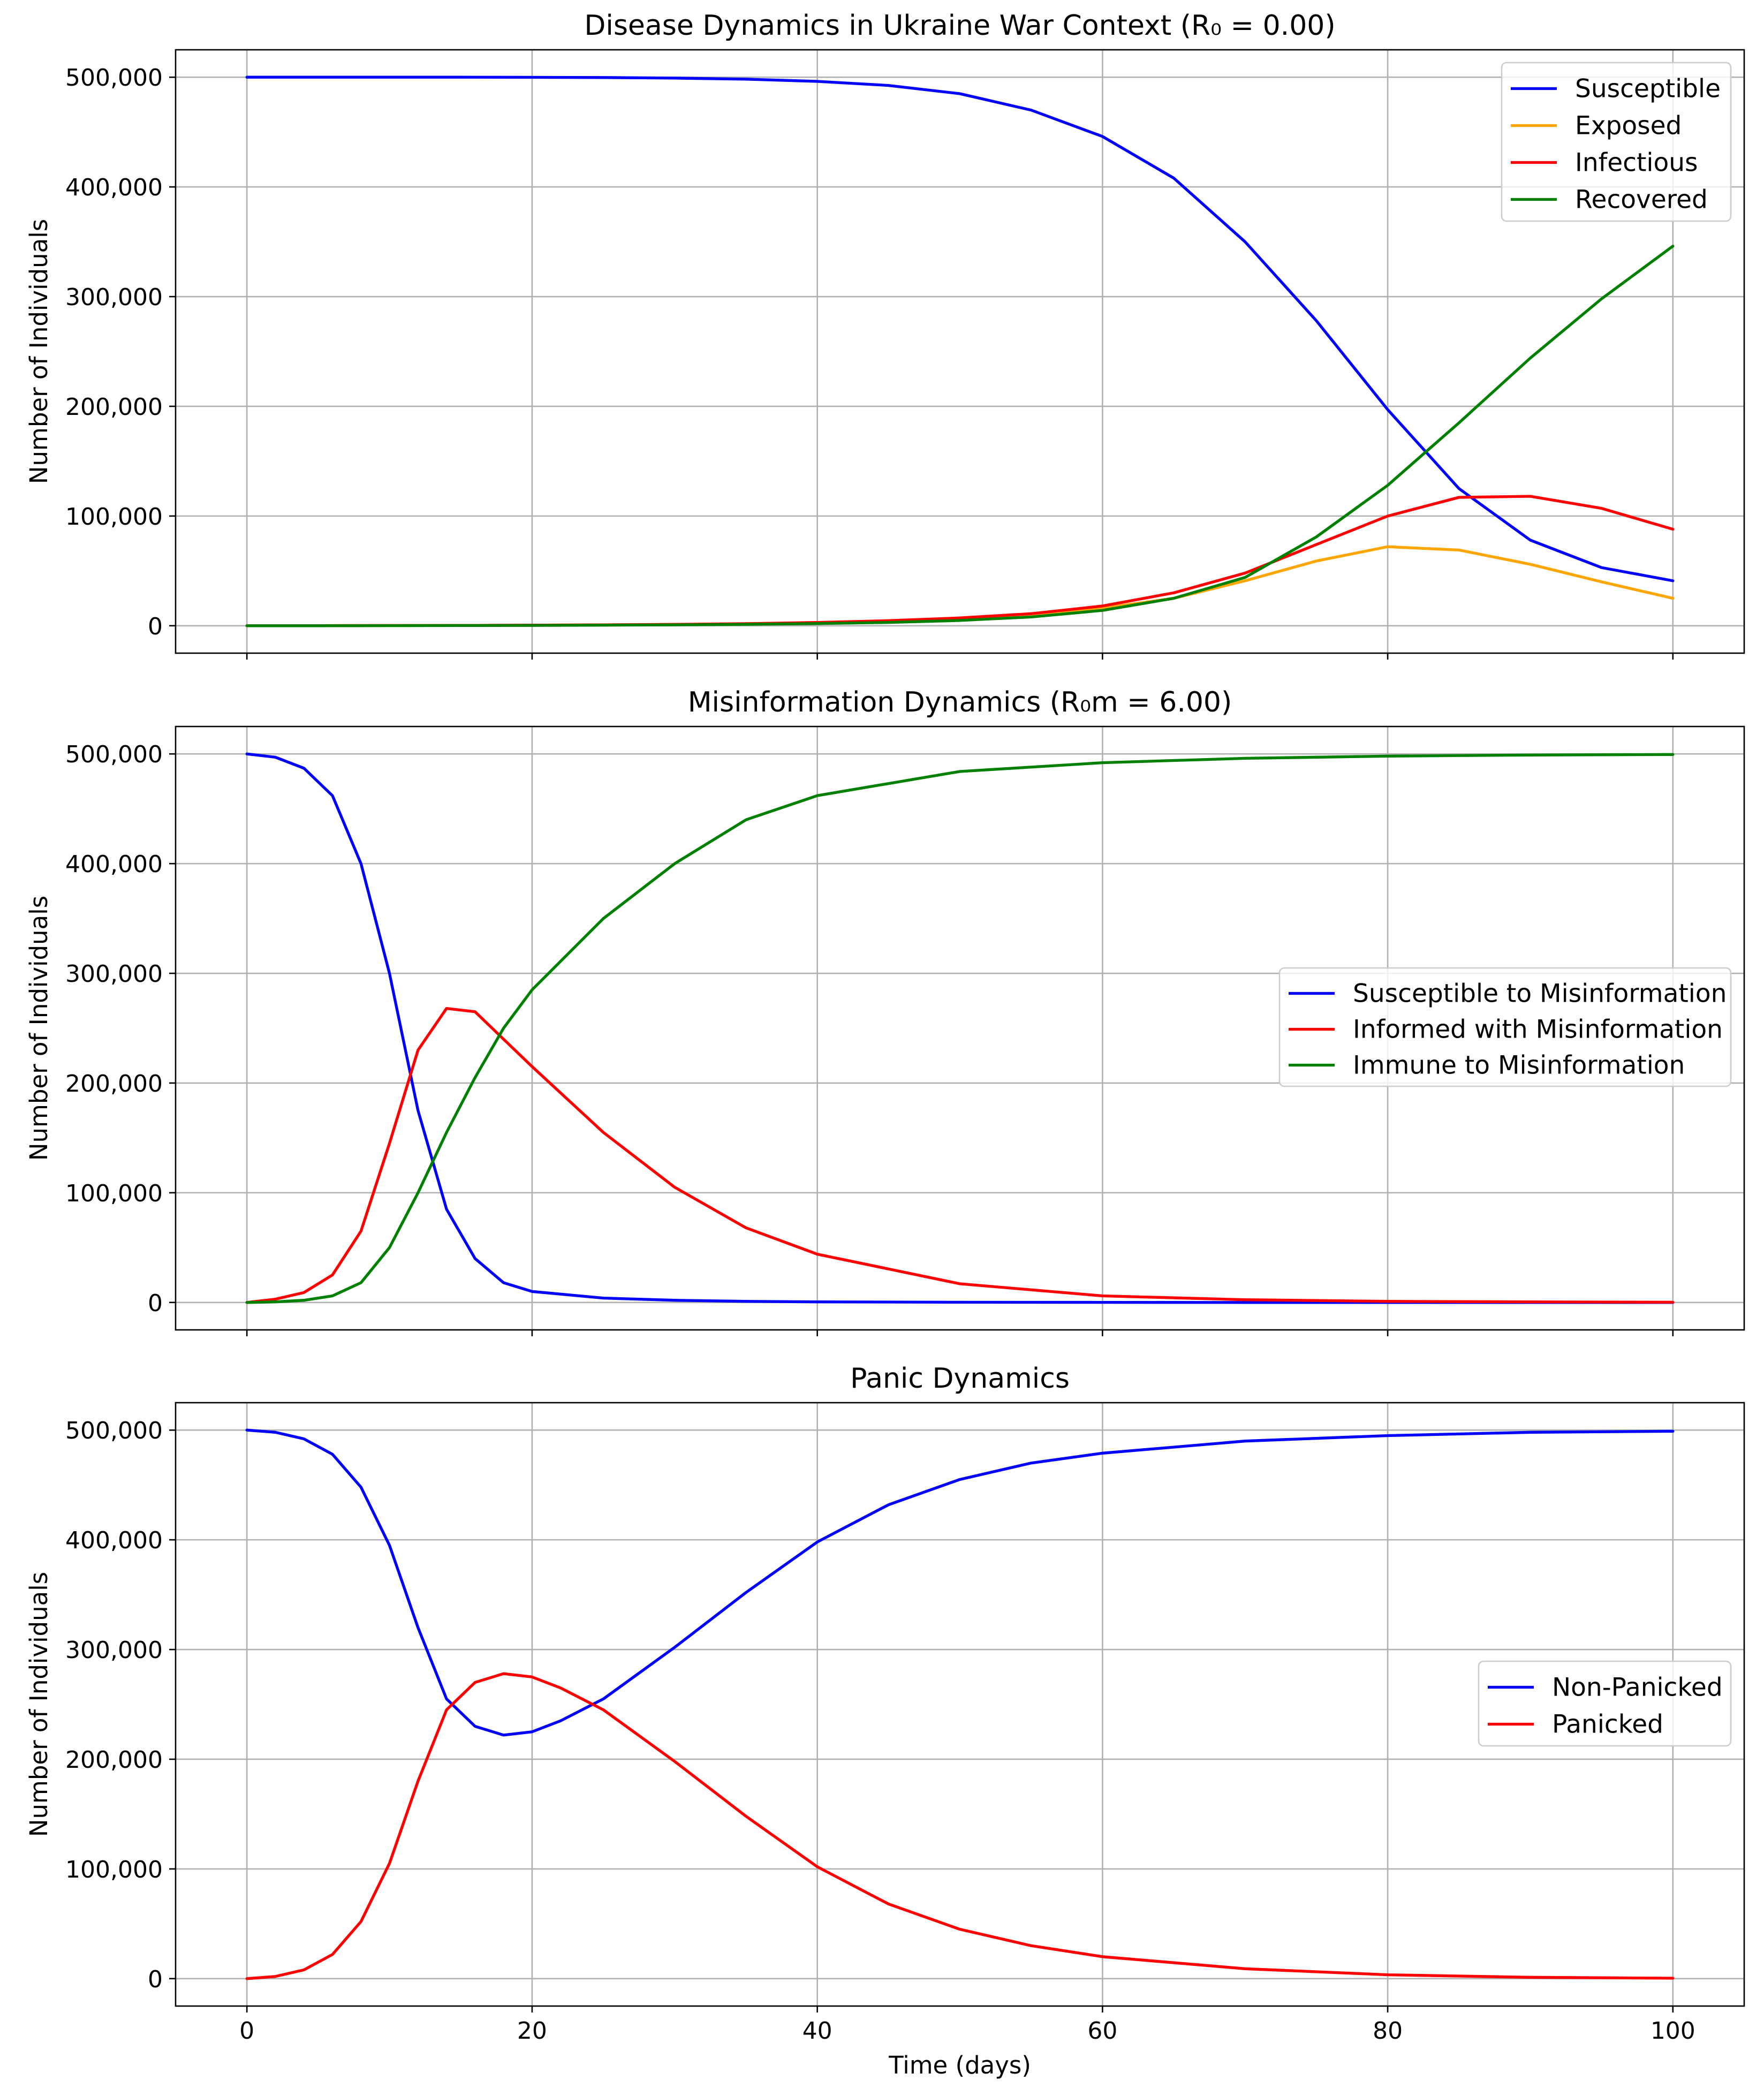 The width and height of the screenshot is (1764, 2096). What do you see at coordinates (960, 702) in the screenshot?
I see `chart-title: Misinformation Dynamics (R₀m = 6.00)` at bounding box center [960, 702].